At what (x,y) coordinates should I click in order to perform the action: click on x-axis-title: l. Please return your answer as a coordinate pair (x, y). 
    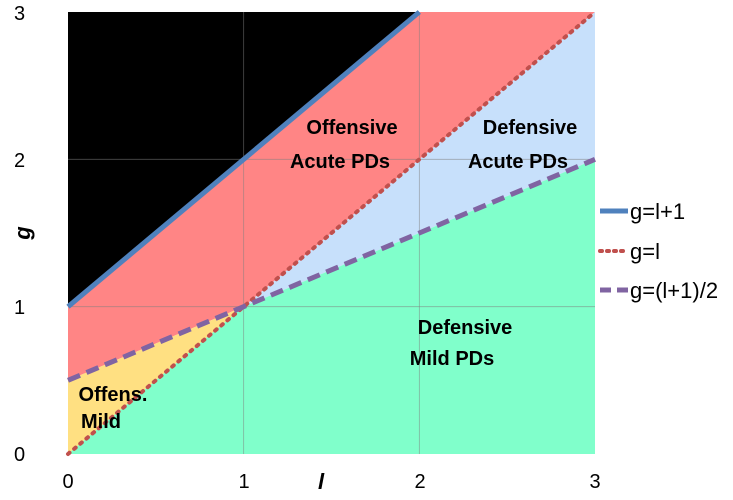
    Looking at the image, I should click on (321, 481).